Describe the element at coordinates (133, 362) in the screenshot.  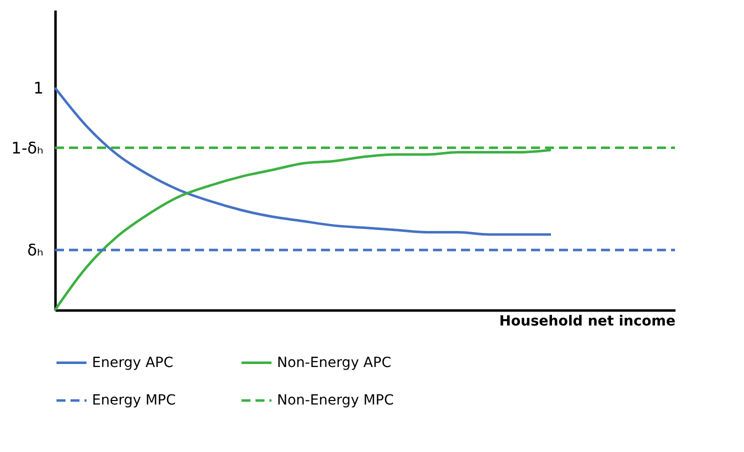
I see `legend-label: Energy APC` at that location.